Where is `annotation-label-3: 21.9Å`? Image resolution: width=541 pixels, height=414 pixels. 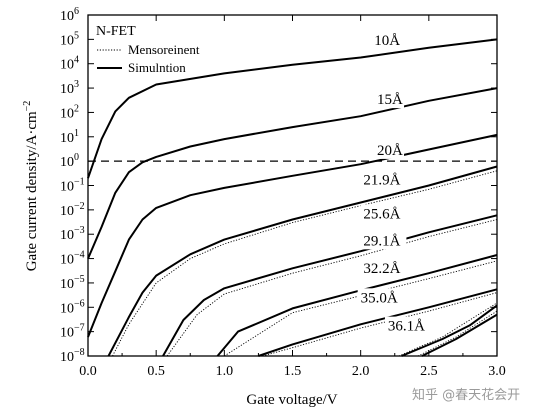 annotation-label-3: 21.9Å is located at coordinates (381, 180).